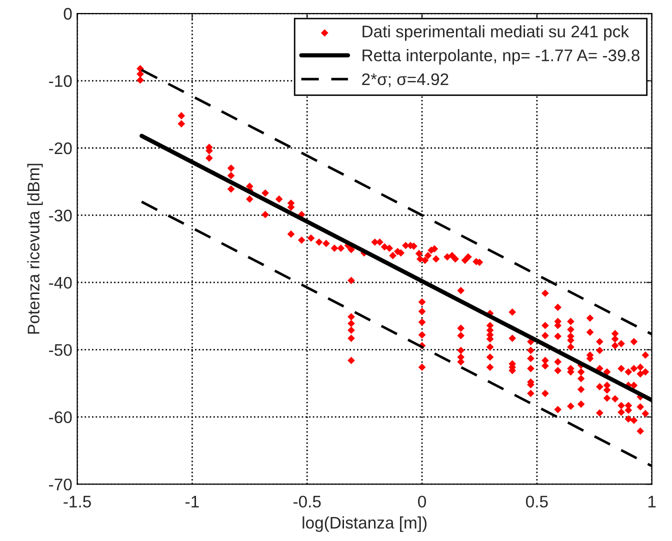 Image resolution: width=672 pixels, height=541 pixels. What do you see at coordinates (60, 350) in the screenshot?
I see `y-tick-label: -50` at bounding box center [60, 350].